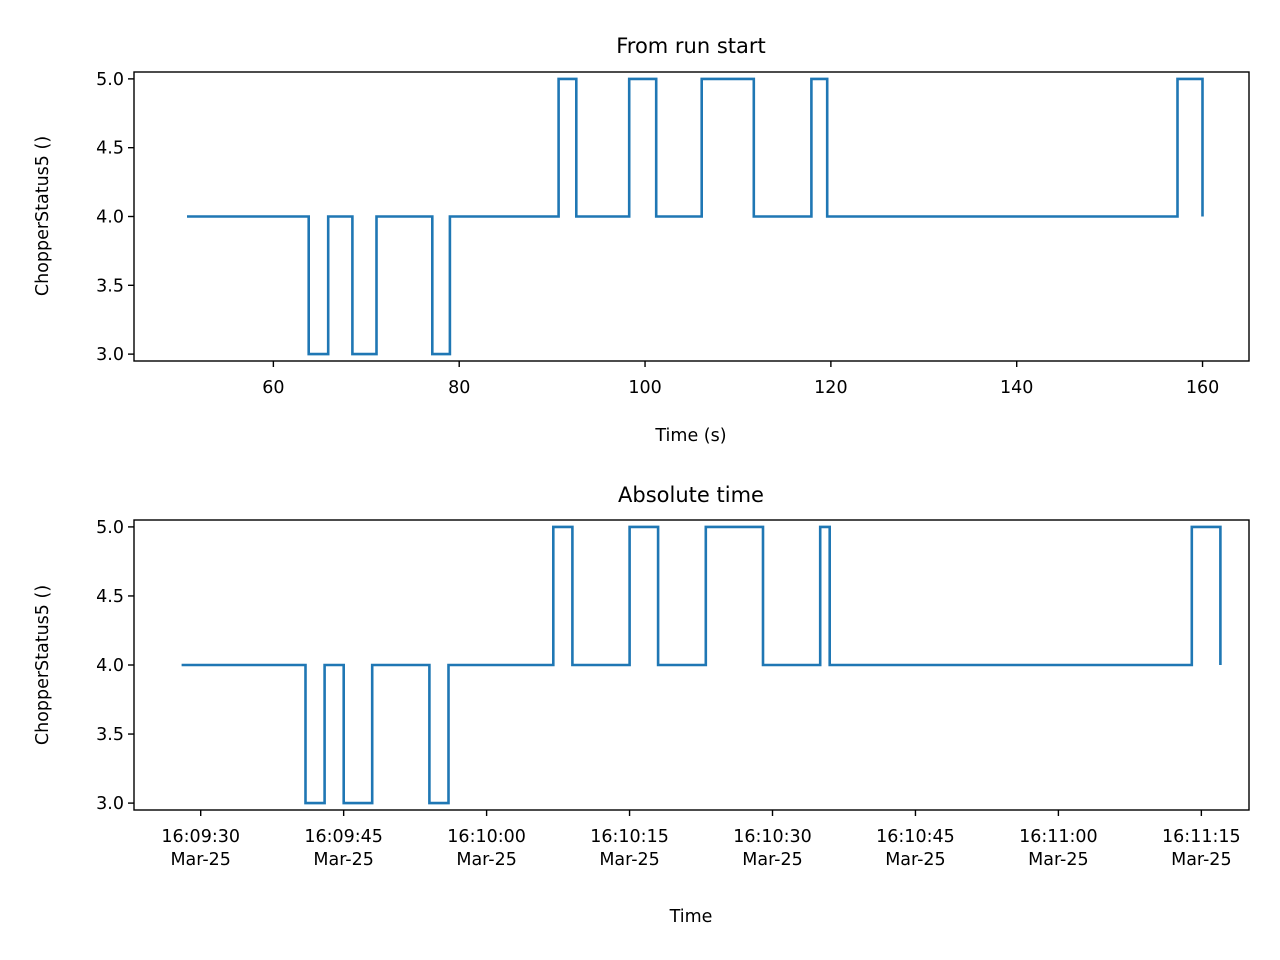 The height and width of the screenshot is (960, 1280). What do you see at coordinates (830, 388) in the screenshot?
I see `x-tick-label: 120` at bounding box center [830, 388].